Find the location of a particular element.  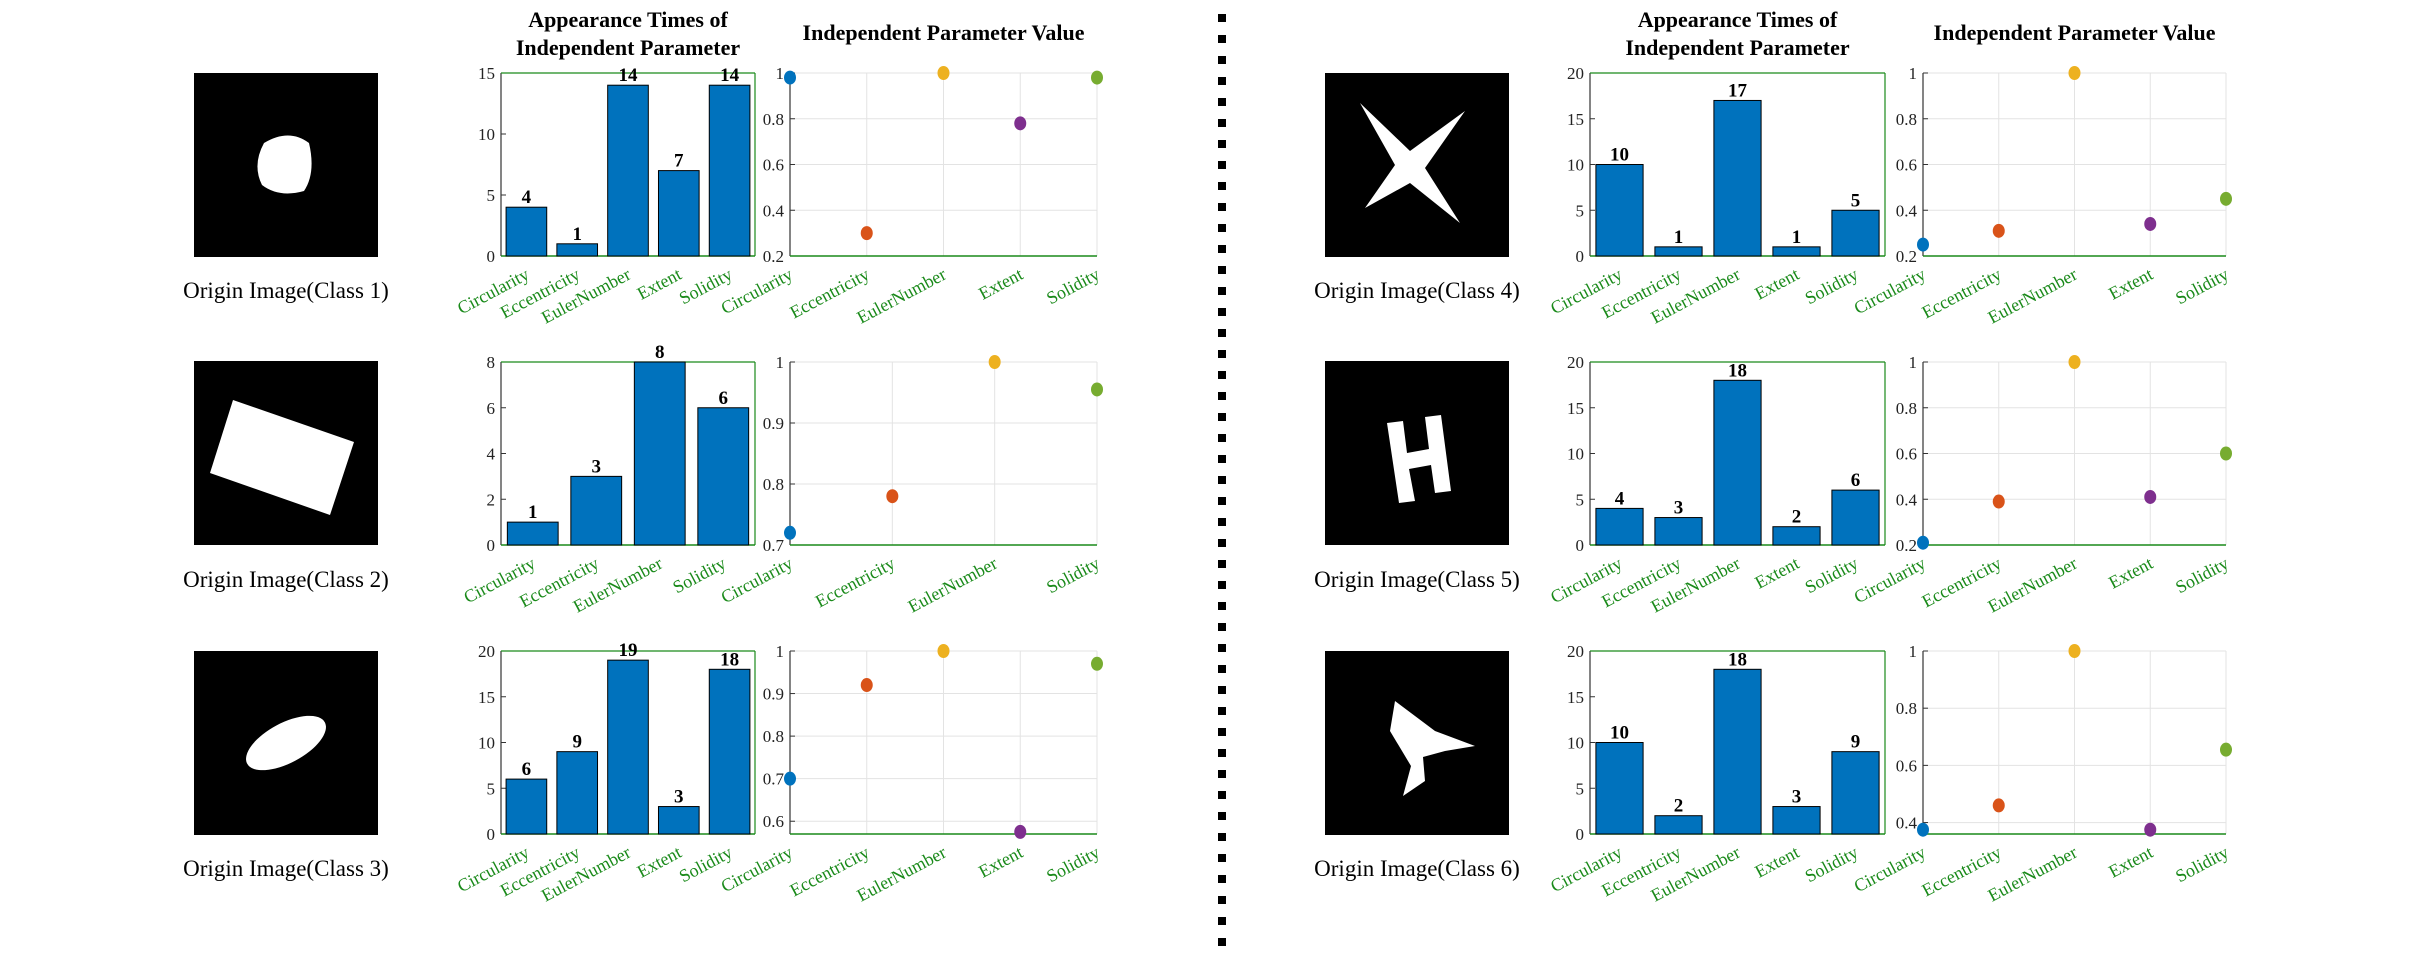

data-label: 5 is located at coordinates (1856, 200).